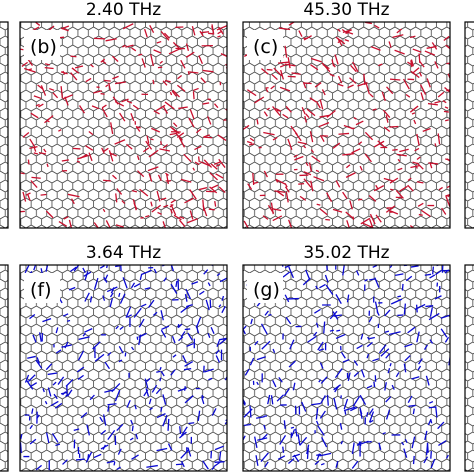 This screenshot has height=474, width=474. Describe the element at coordinates (265, 47) in the screenshot. I see `panel-label: (c)` at that location.